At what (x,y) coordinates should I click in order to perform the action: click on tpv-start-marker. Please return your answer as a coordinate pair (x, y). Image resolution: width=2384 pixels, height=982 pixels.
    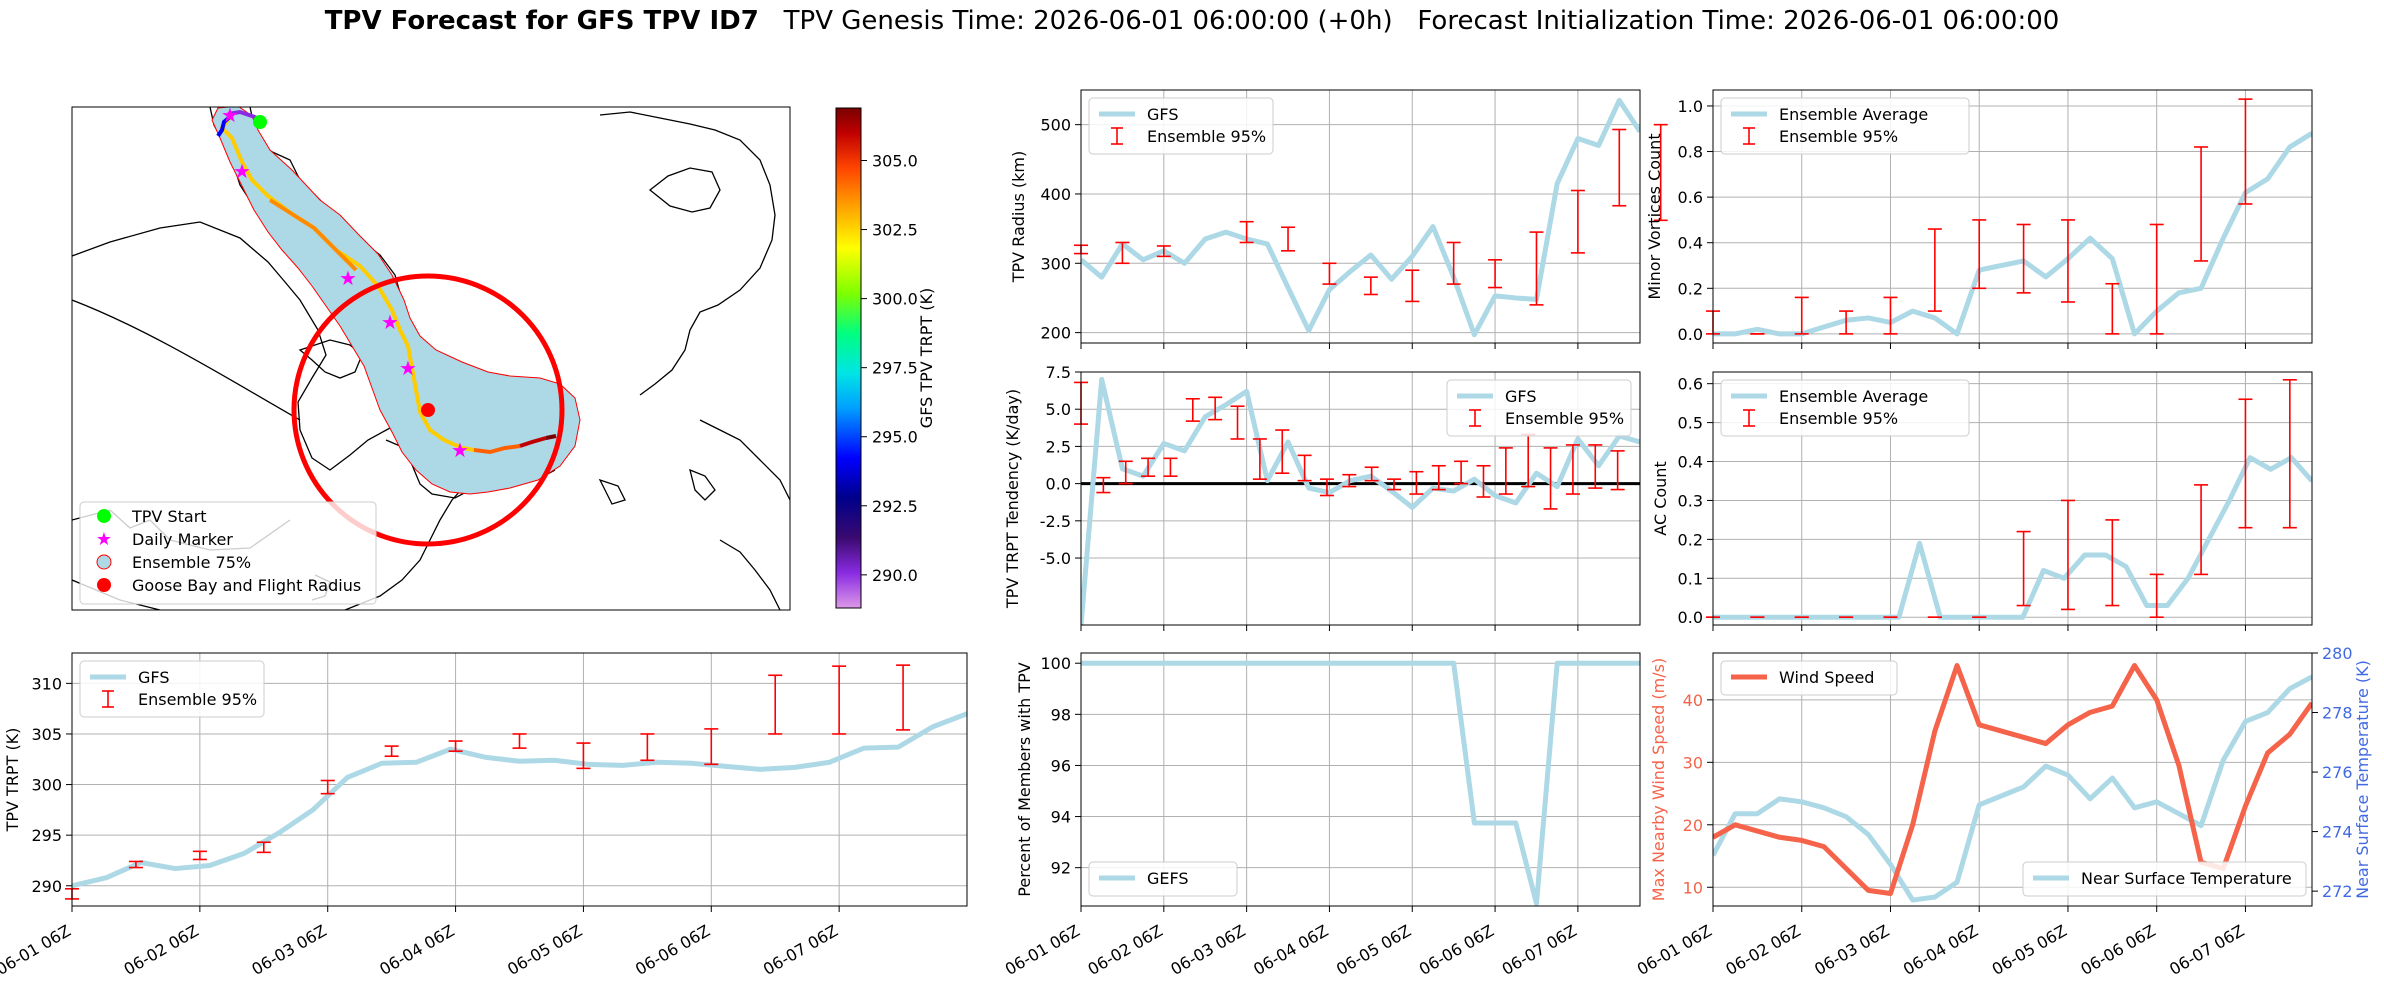
    Looking at the image, I should click on (260, 122).